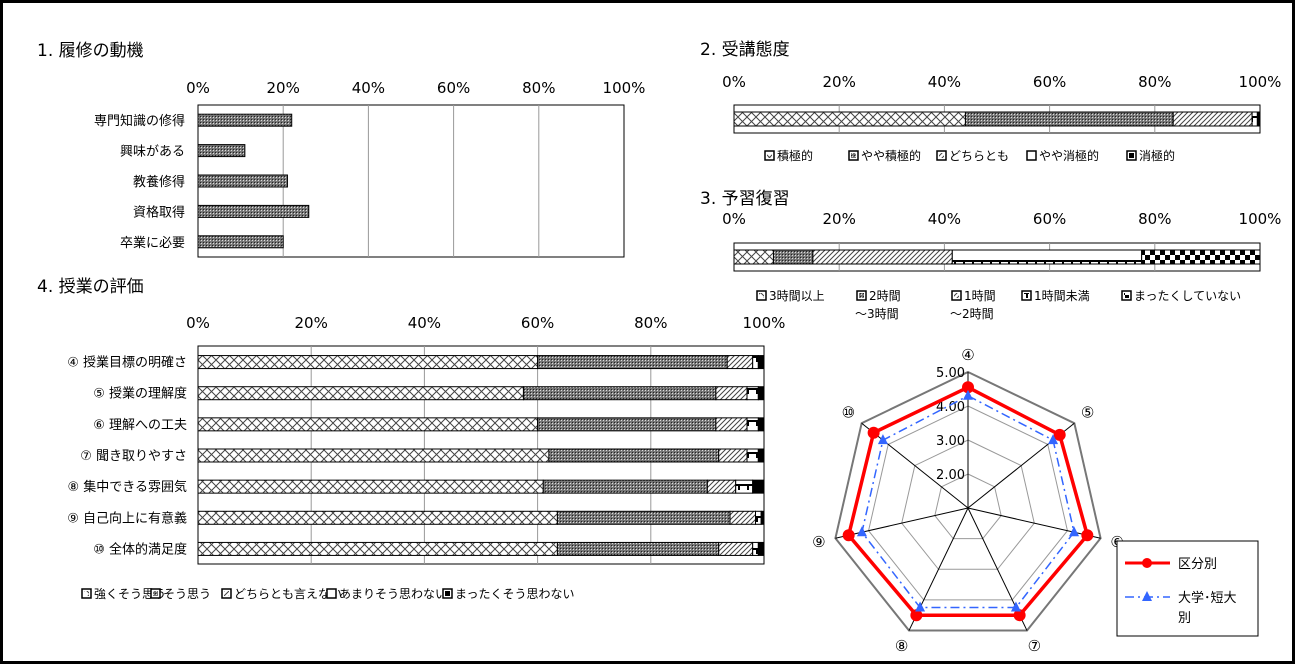 This screenshot has height=664, width=1295. Describe the element at coordinates (1049, 82) in the screenshot. I see `chart2-tick-label: 60%` at that location.